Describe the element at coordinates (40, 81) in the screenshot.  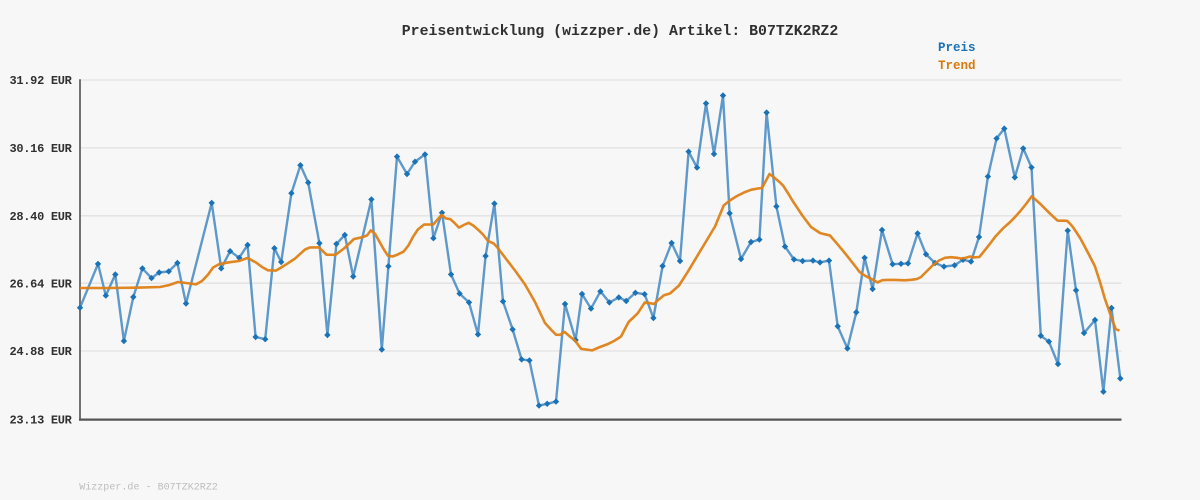
I see `svg-text: 31.92 EUR` at that location.